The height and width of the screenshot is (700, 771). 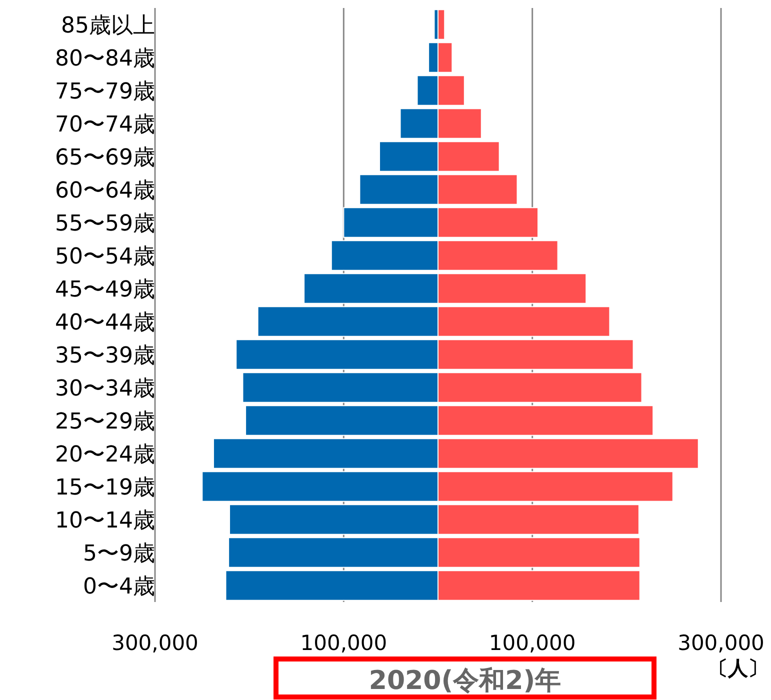 What do you see at coordinates (105, 323) in the screenshot?
I see `y-tick-label: 40〜44歳` at bounding box center [105, 323].